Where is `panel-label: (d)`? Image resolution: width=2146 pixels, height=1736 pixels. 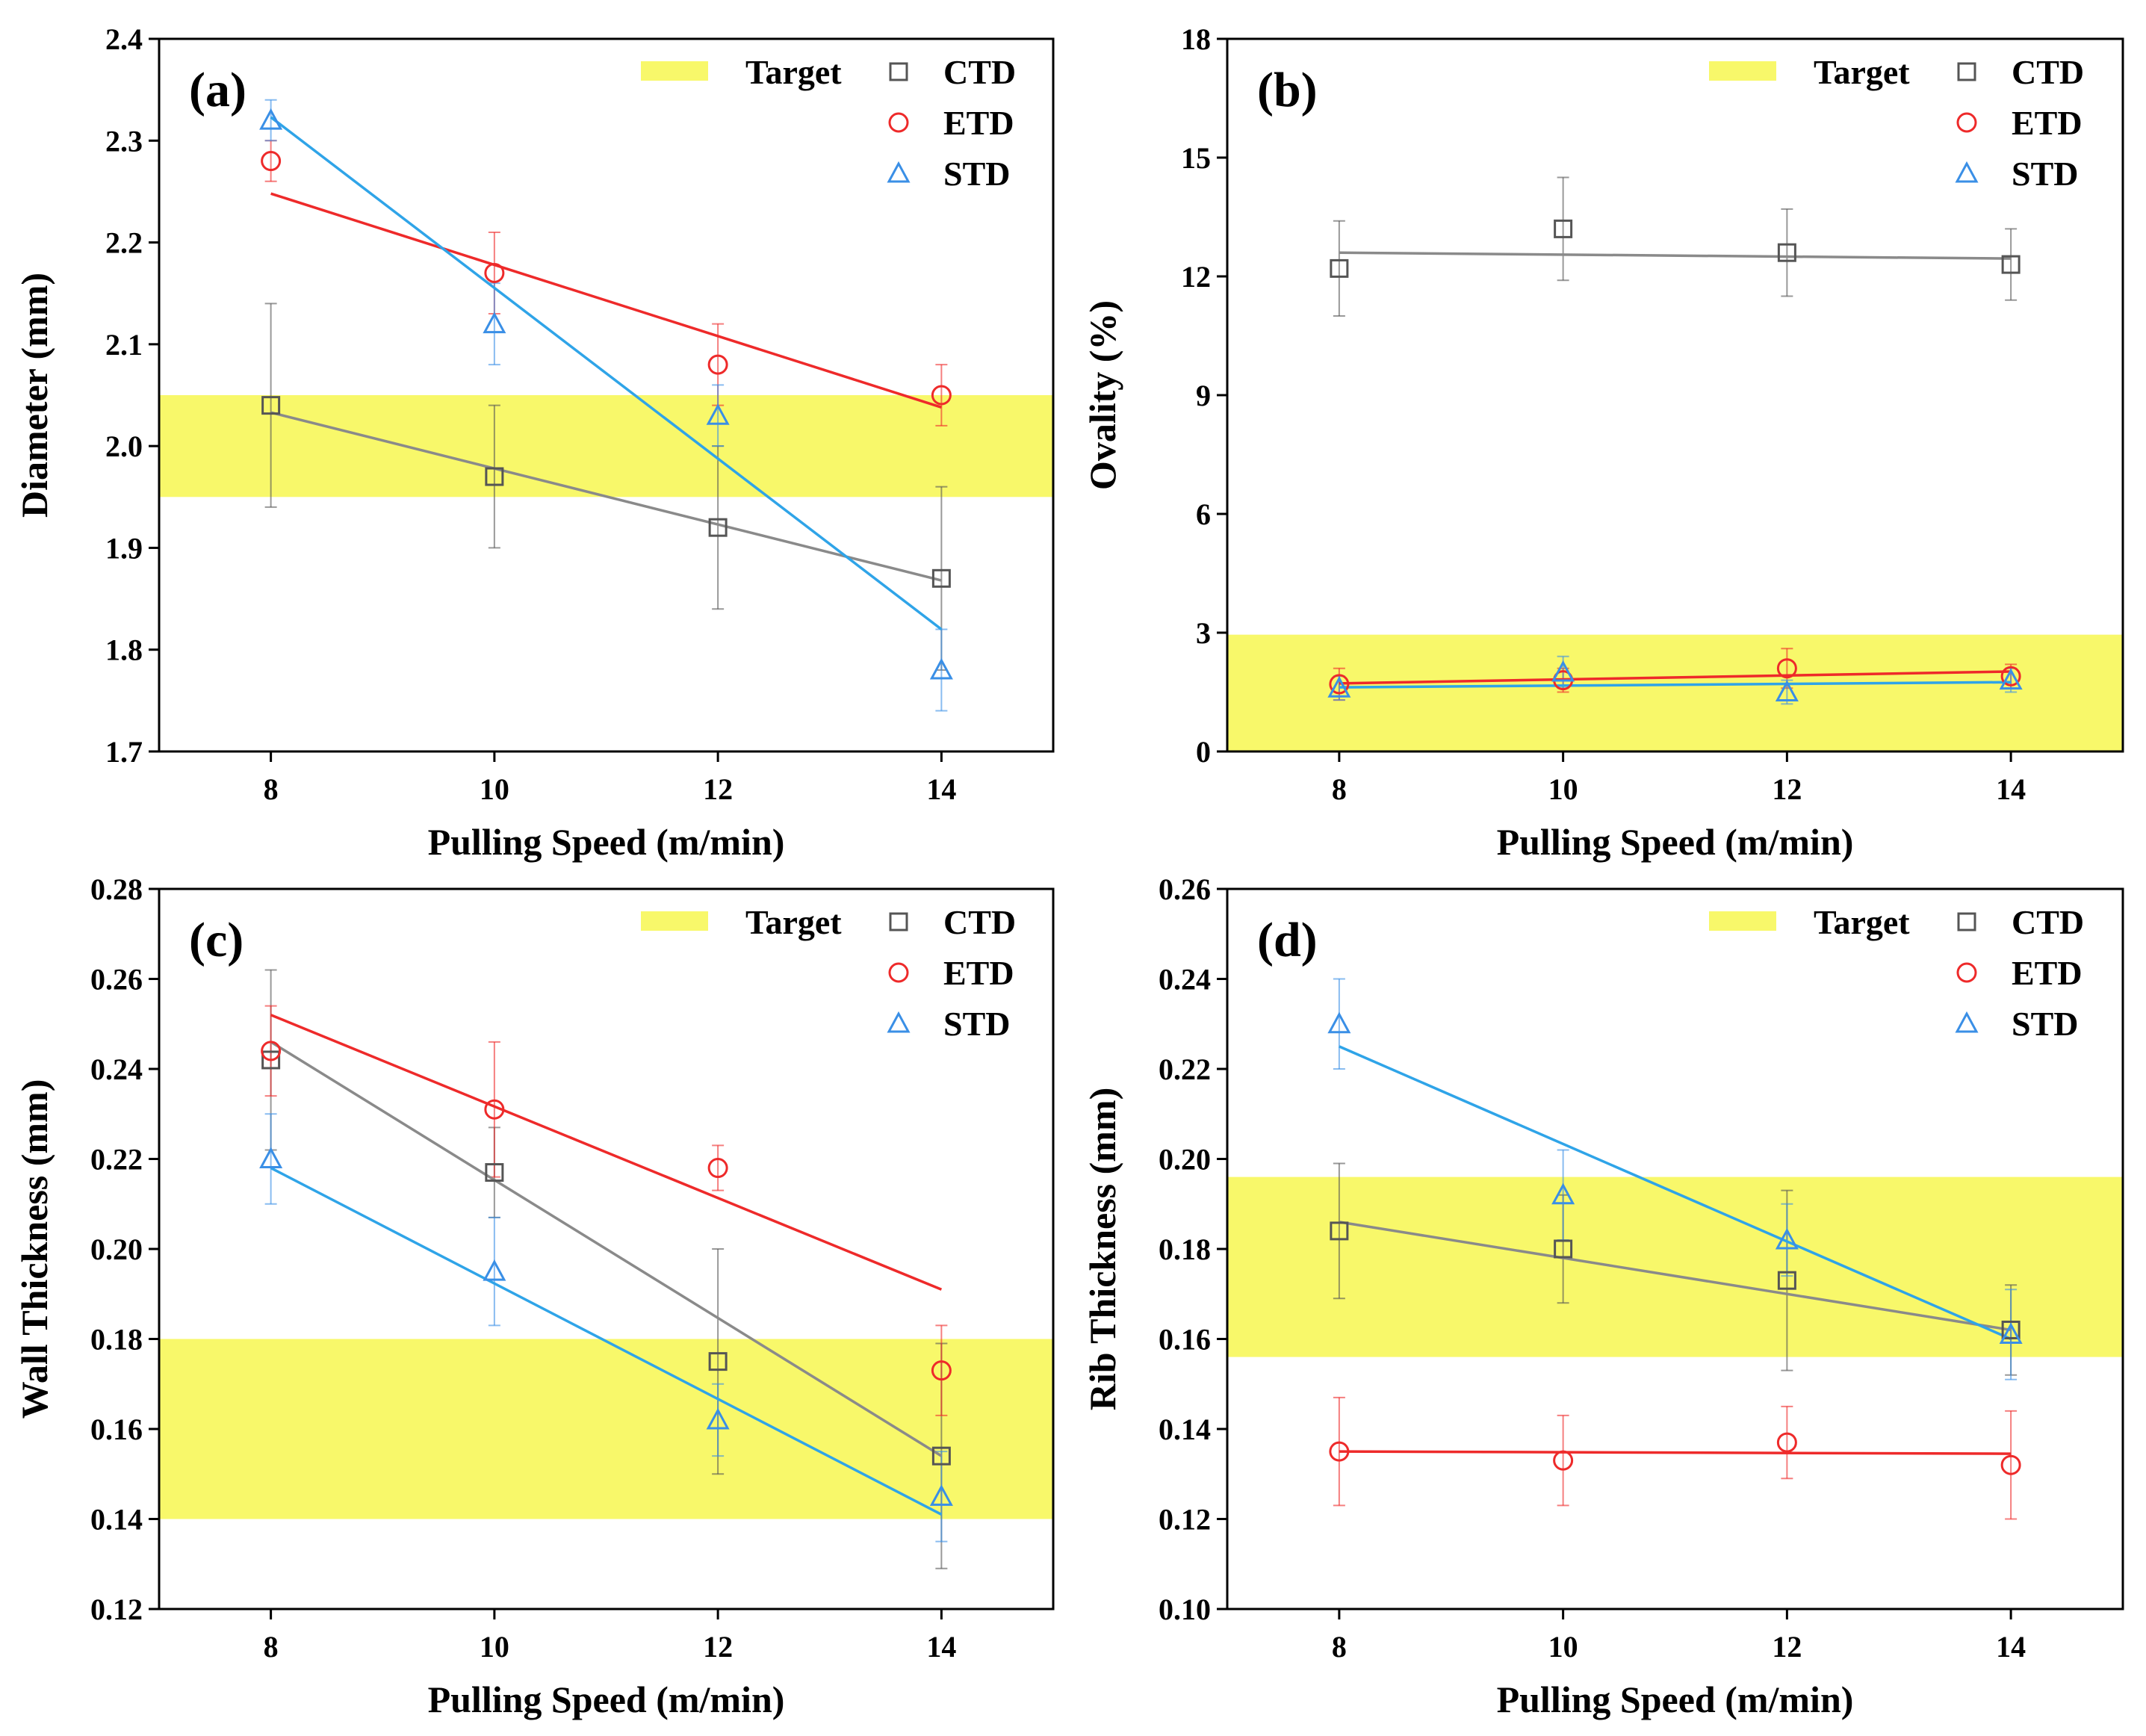
panel-label: (d) is located at coordinates (1287, 940).